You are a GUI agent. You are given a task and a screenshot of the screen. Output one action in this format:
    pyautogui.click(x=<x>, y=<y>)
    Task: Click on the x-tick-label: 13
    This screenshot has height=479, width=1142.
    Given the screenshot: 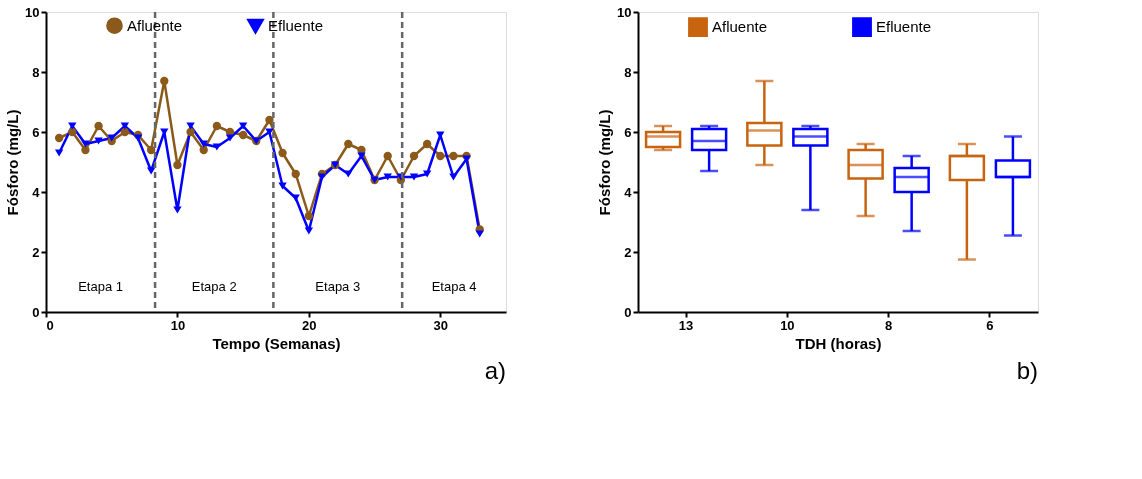 What is the action you would take?
    pyautogui.click(x=686, y=325)
    